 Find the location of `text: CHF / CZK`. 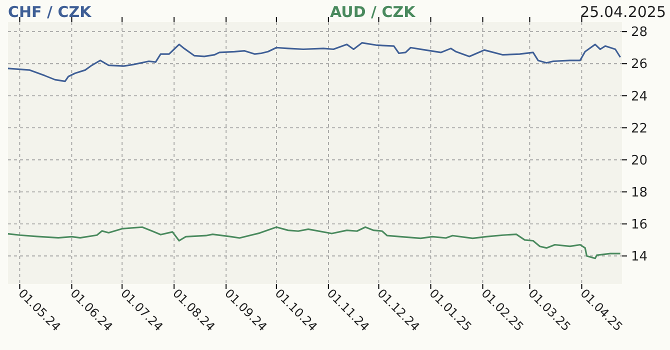

text: CHF / CZK is located at coordinates (50, 12).